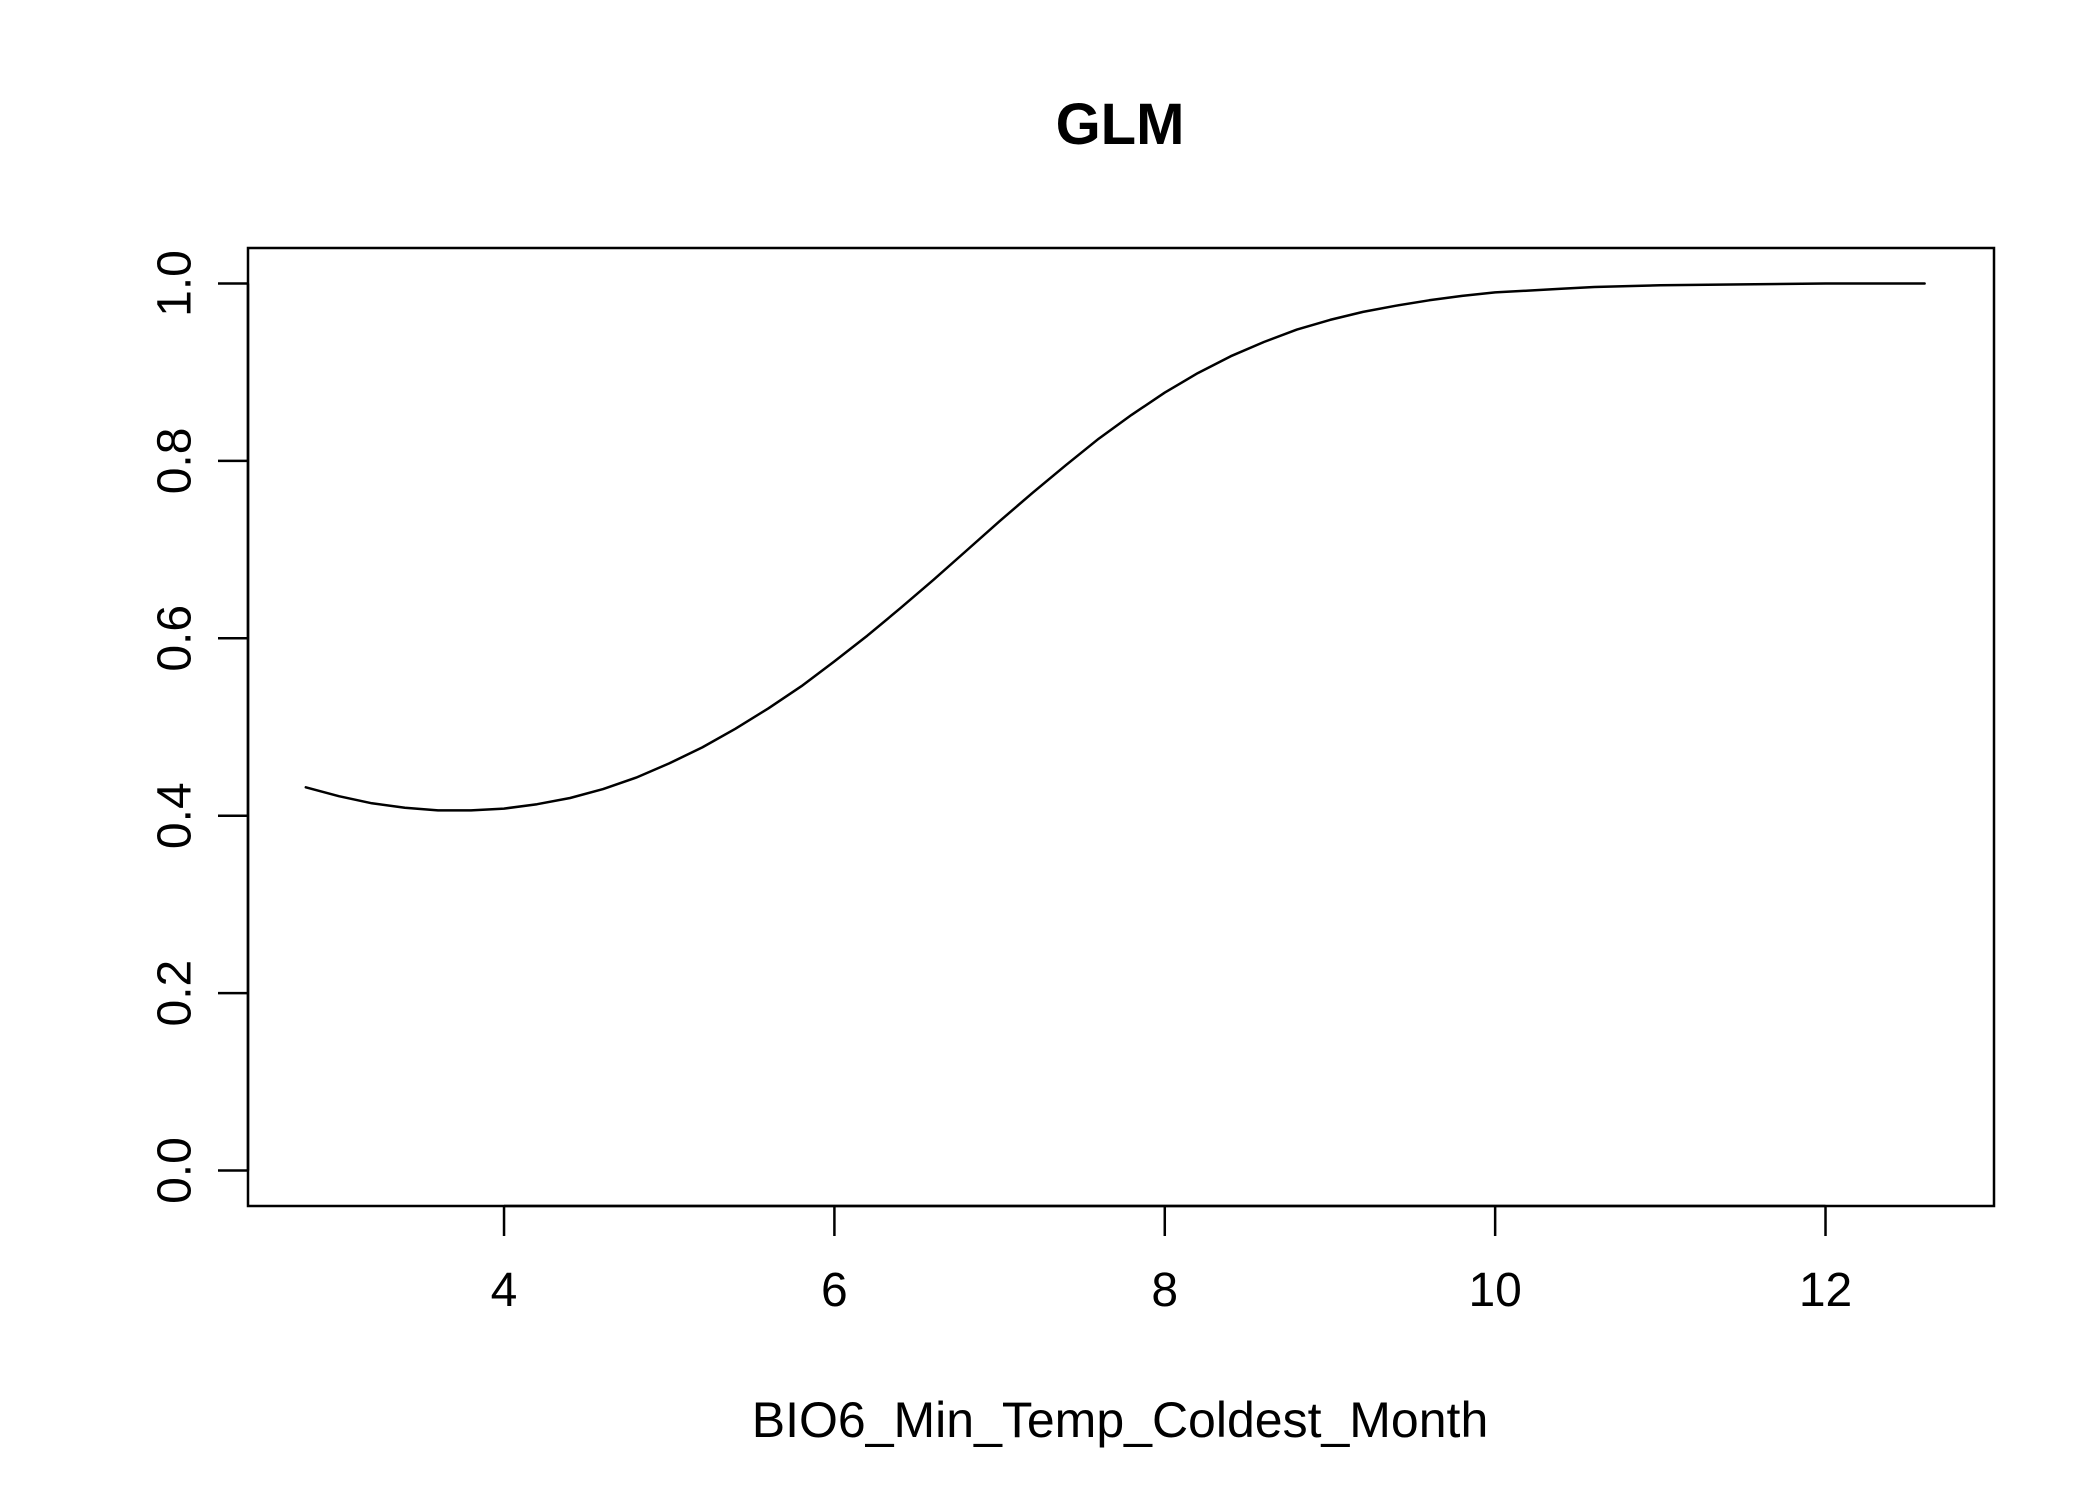  I want to click on chart-title: GLM, so click(1120, 124).